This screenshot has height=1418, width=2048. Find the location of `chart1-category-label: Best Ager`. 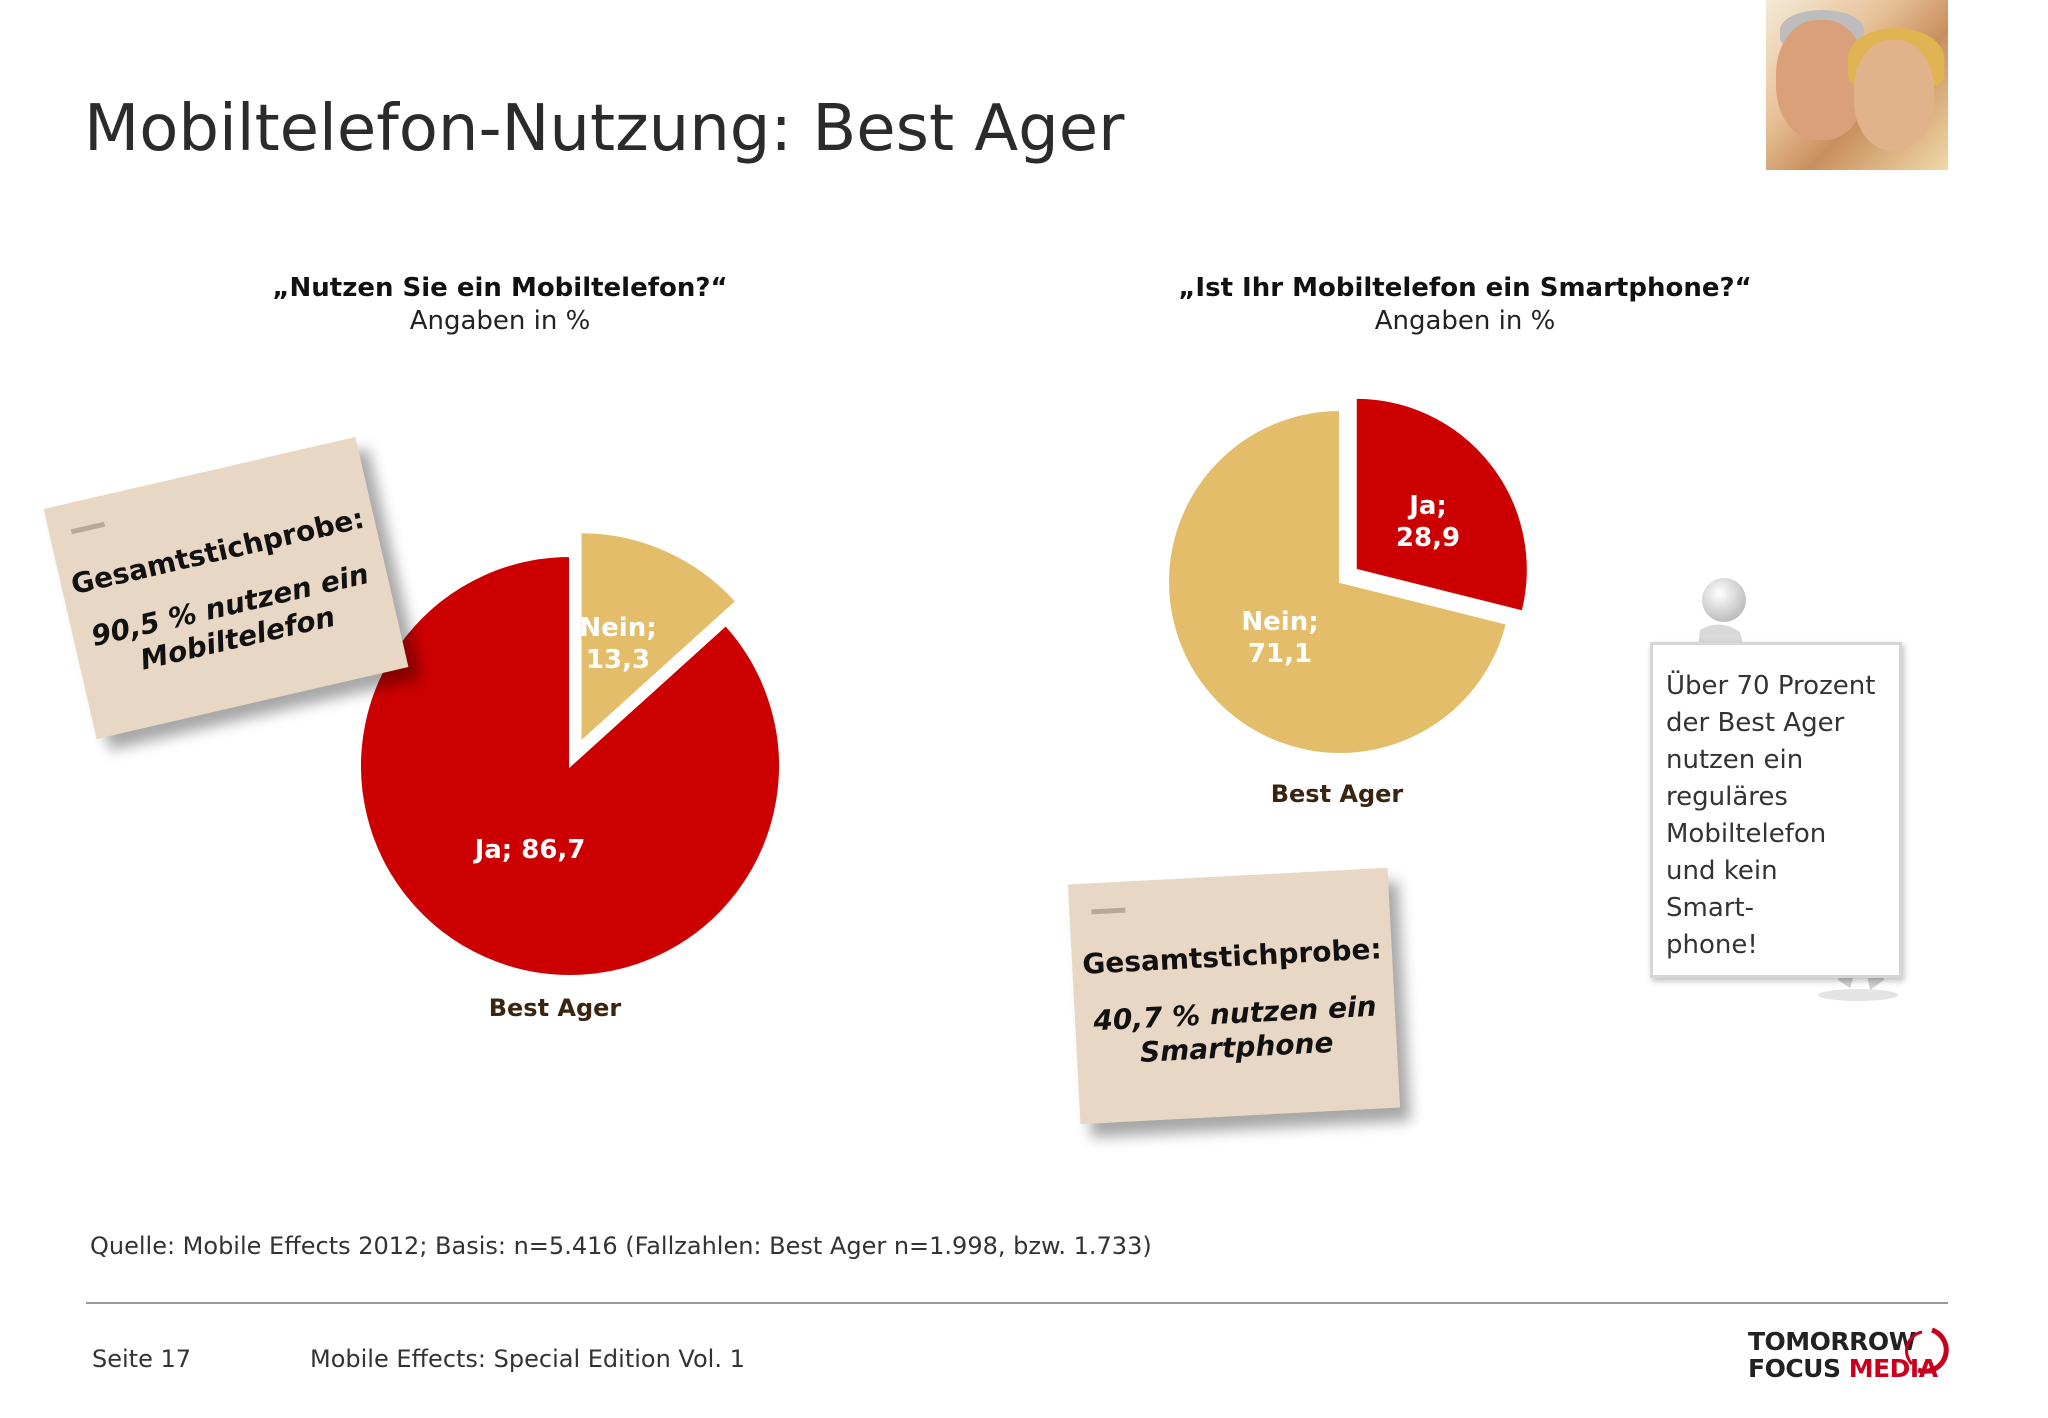

chart1-category-label: Best Ager is located at coordinates (555, 1008).